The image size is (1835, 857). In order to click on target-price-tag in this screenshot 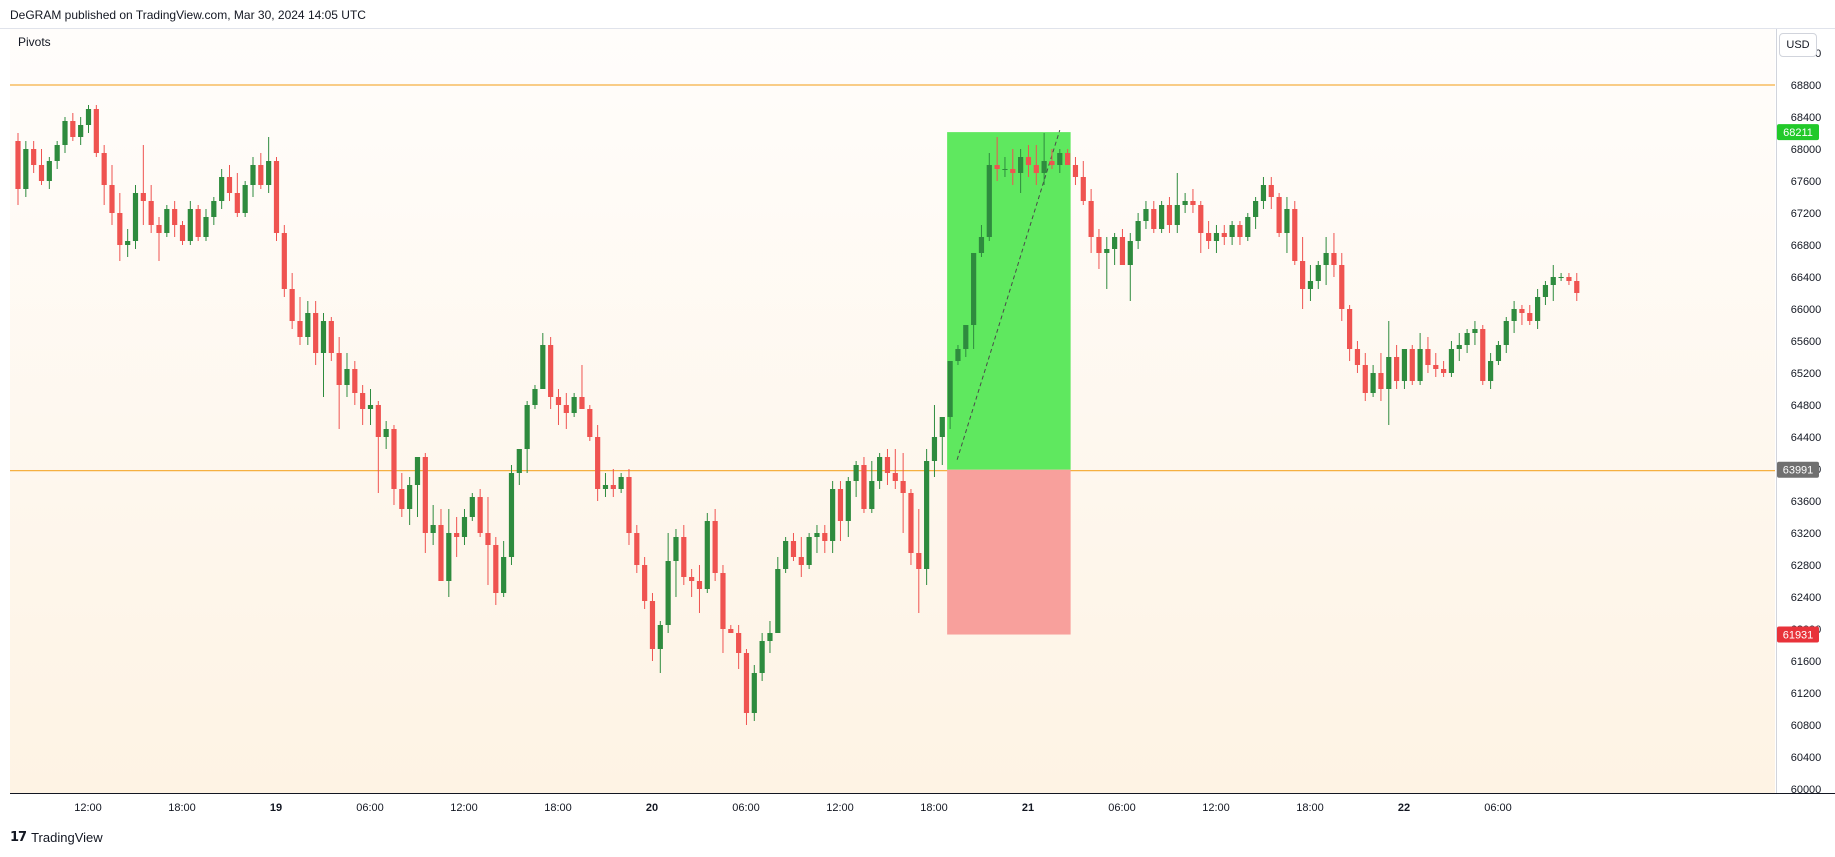, I will do `click(1798, 132)`.